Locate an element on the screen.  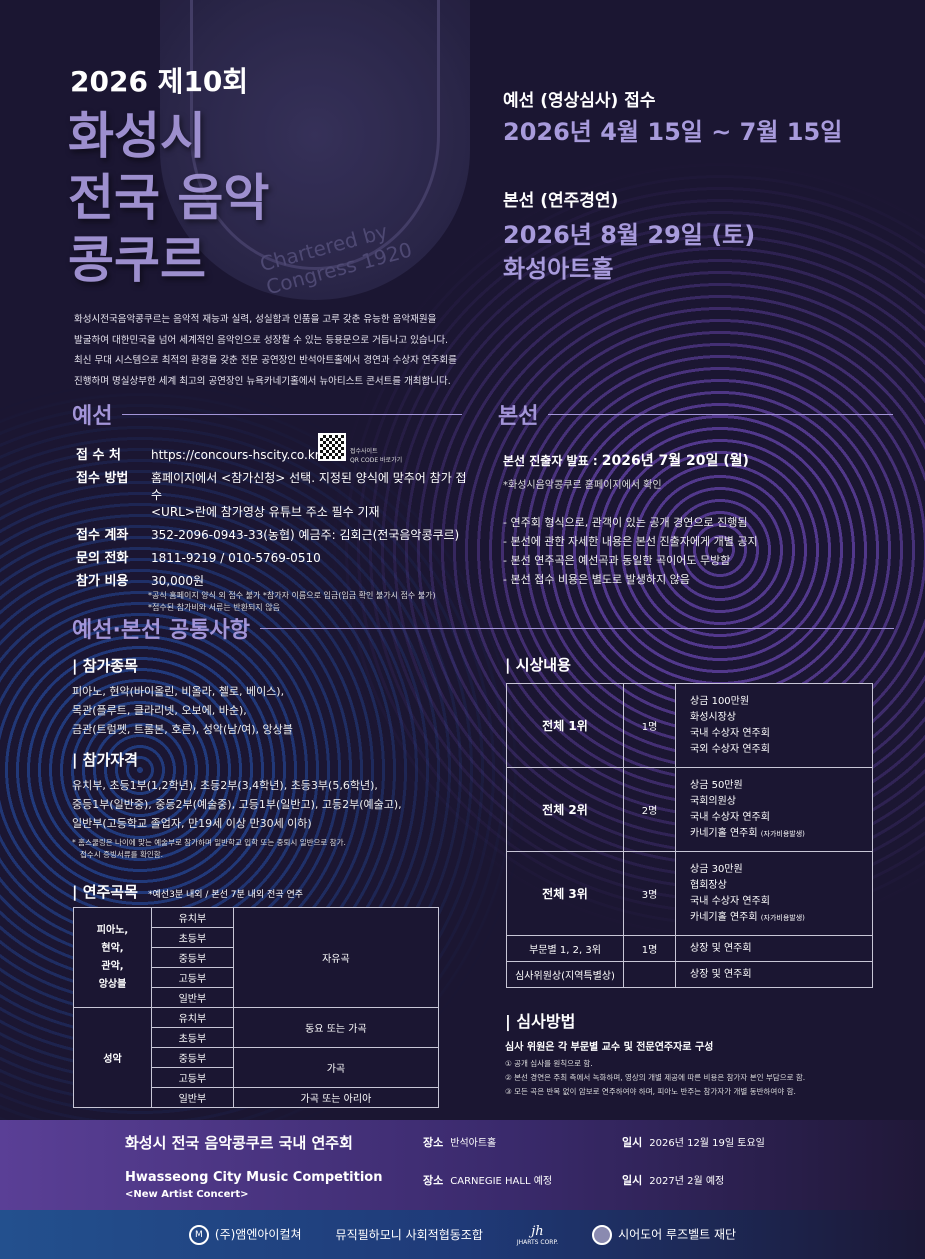
sponsor-jharts: jh JHARTS CORP. is located at coordinates (537, 1234).